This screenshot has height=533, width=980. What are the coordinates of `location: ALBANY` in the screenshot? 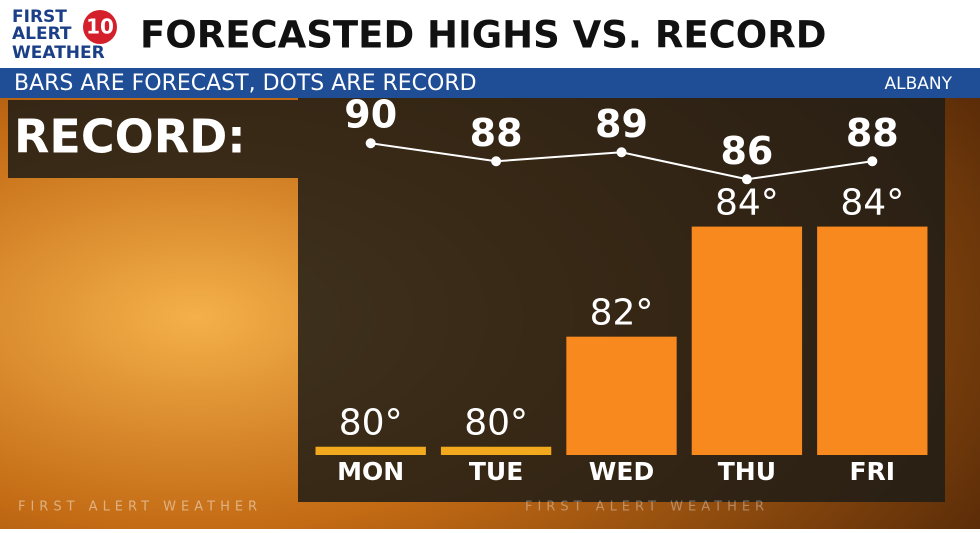 It's located at (919, 84).